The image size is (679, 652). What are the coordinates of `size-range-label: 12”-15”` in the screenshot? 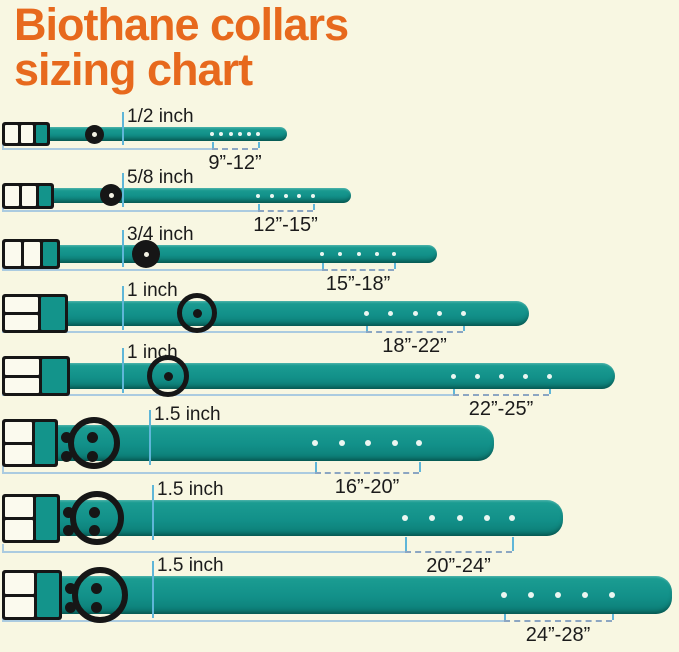 It's located at (285, 225).